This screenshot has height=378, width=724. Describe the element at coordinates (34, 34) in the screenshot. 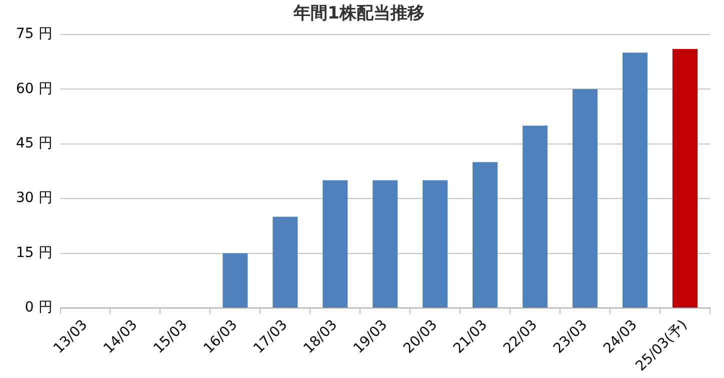

I see `y-tick-label: 75 円` at that location.